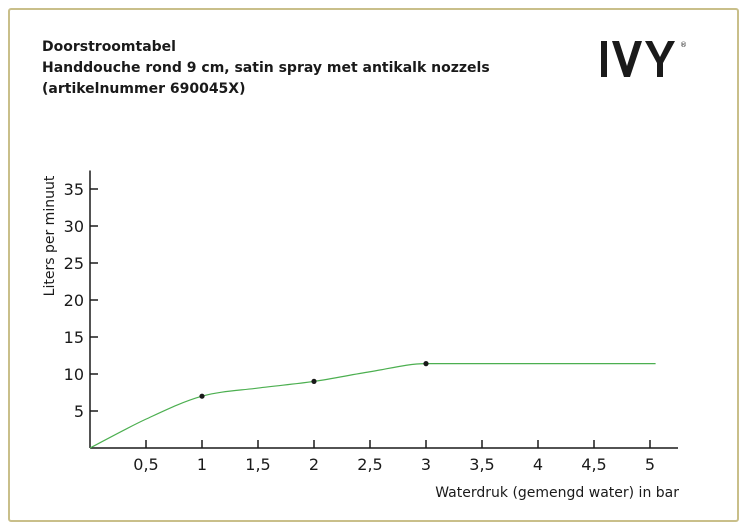 This screenshot has width=751, height=532. What do you see at coordinates (50, 235) in the screenshot?
I see `y-axis-title: Liters per minuut` at bounding box center [50, 235].